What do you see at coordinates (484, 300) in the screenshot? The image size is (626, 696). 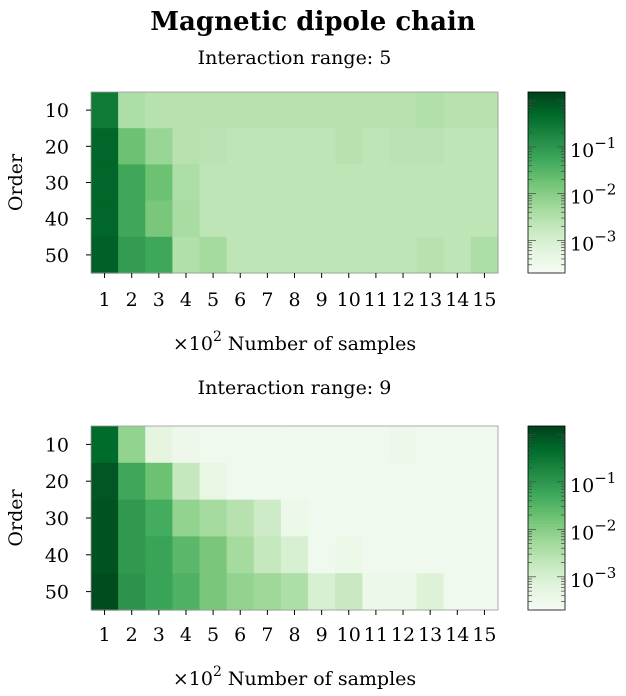 I see `x-tick-label: 15` at bounding box center [484, 300].